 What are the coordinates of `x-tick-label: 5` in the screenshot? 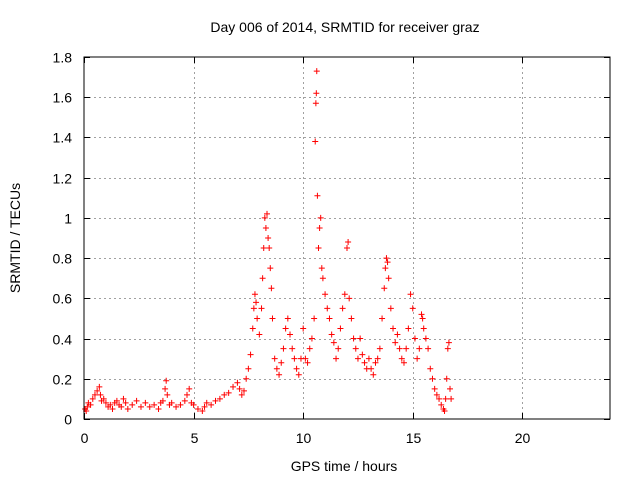 It's located at (195, 438).